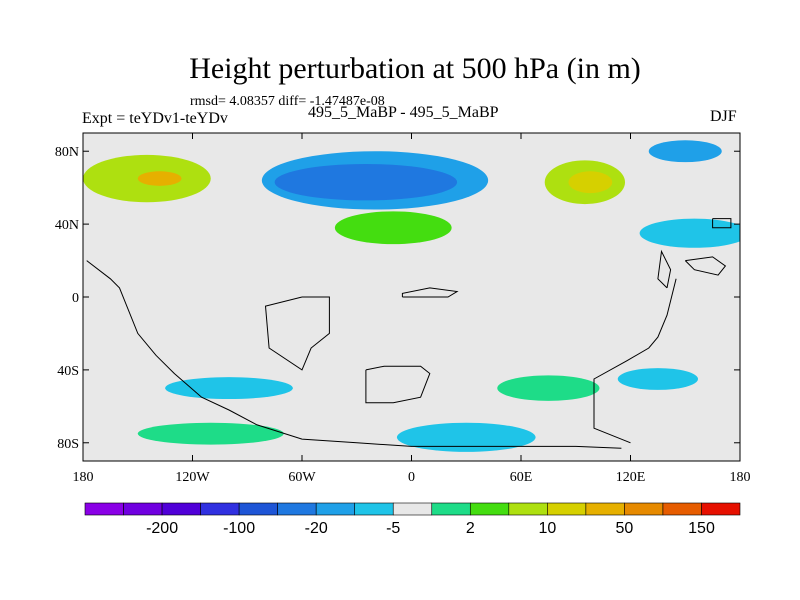  What do you see at coordinates (548, 388) in the screenshot?
I see `anomaly-region-south-indian-green` at bounding box center [548, 388].